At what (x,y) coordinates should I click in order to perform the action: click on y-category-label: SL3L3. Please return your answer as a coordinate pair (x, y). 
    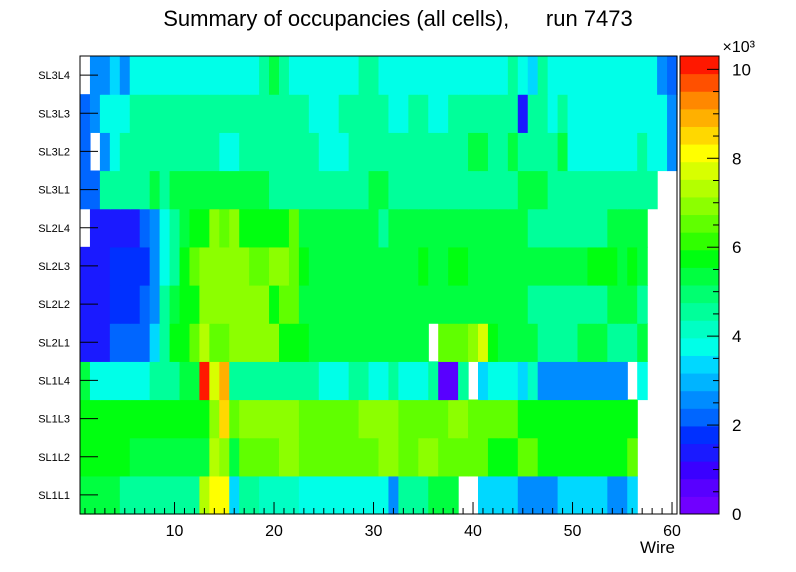
    Looking at the image, I should click on (54, 114).